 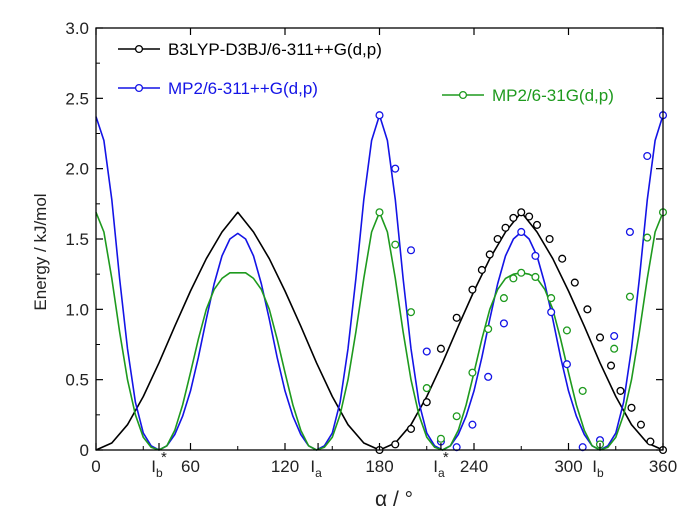 I want to click on y-tick-label: 3.0, so click(x=77, y=28).